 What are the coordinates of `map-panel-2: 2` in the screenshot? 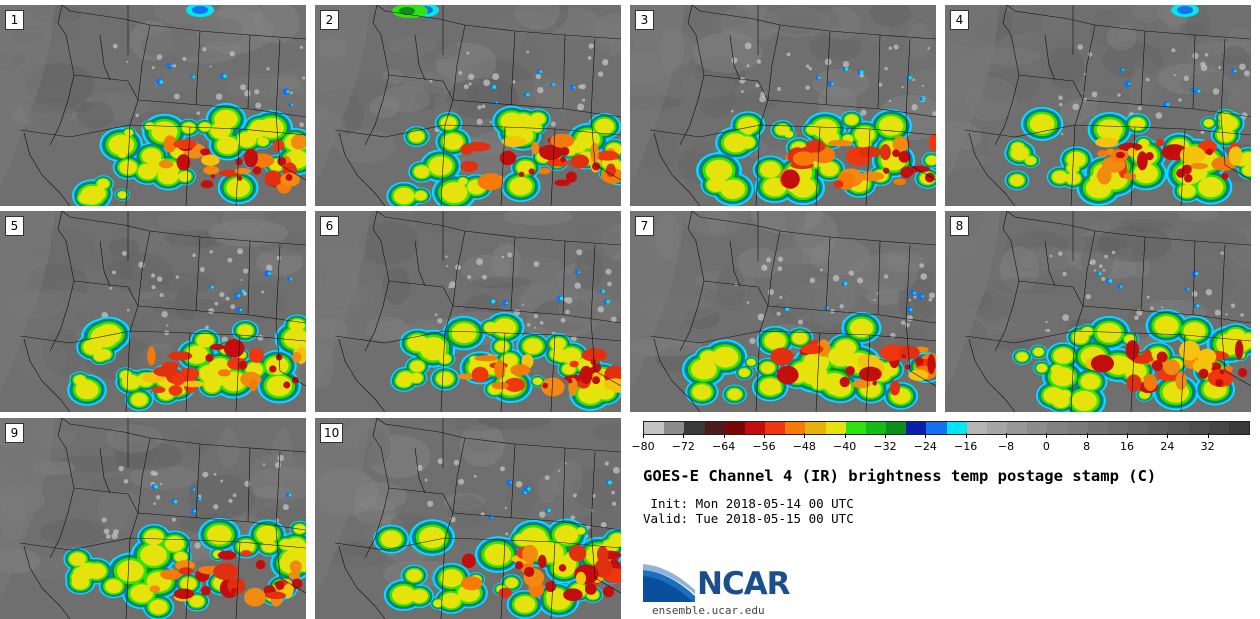 It's located at (468, 105).